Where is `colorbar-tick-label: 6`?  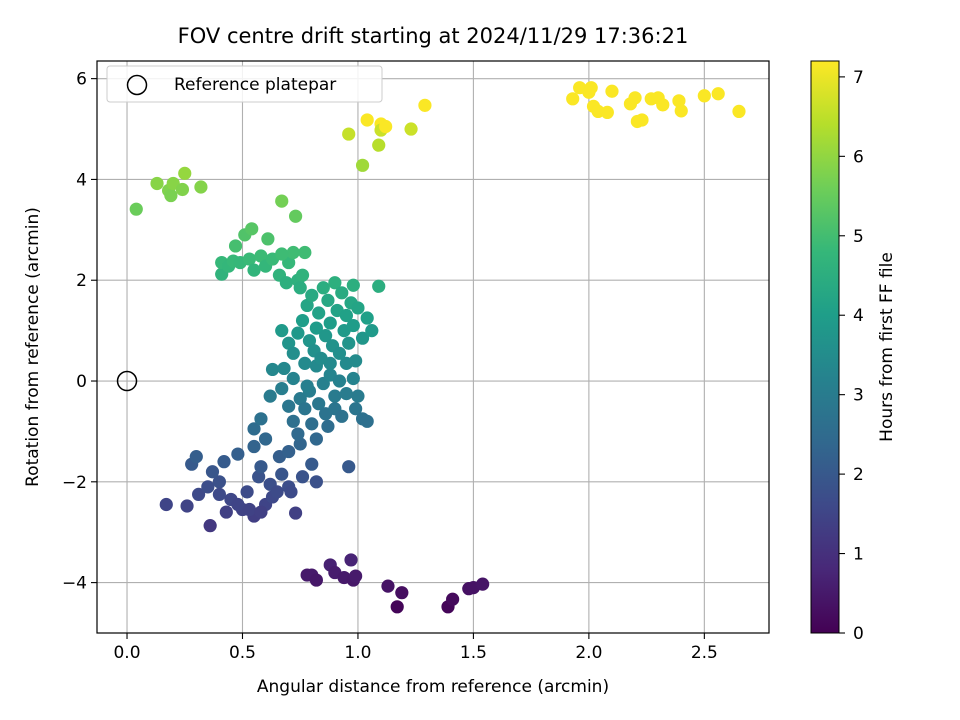
colorbar-tick-label: 6 is located at coordinates (858, 157).